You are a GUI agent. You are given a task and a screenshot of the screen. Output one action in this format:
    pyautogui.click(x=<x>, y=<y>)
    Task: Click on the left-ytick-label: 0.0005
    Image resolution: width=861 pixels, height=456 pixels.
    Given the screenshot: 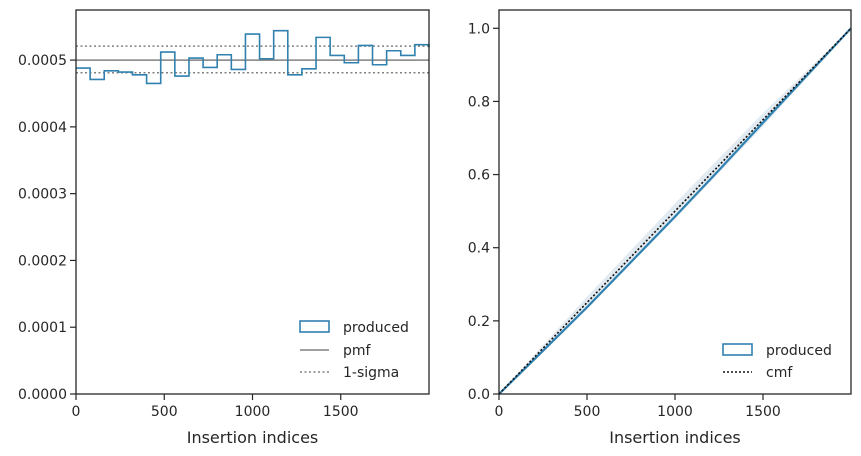 What is the action you would take?
    pyautogui.click(x=42, y=61)
    